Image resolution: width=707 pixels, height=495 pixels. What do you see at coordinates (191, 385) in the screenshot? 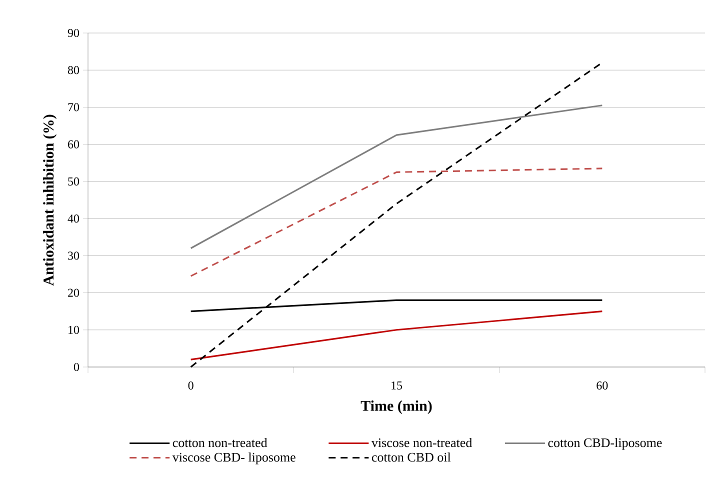
I see `x-tick-label: 0` at bounding box center [191, 385].